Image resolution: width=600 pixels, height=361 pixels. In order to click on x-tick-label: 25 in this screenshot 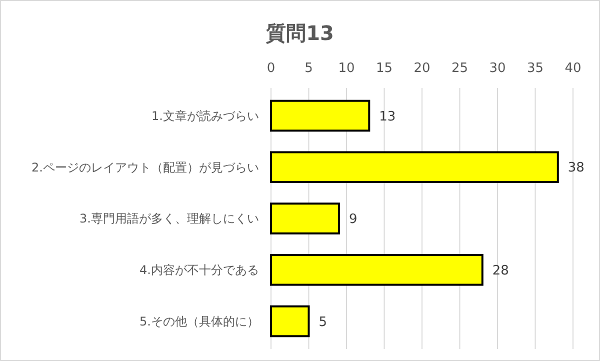, I will do `click(459, 68)`.